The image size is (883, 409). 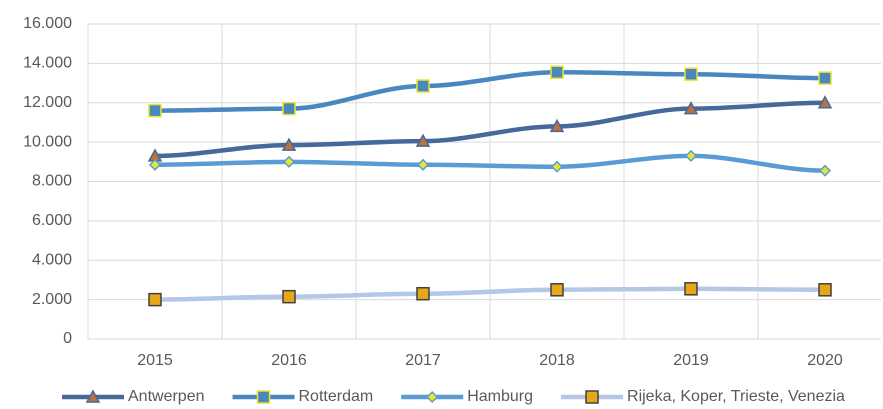 I want to click on legend-label: Hamburg, so click(x=500, y=396).